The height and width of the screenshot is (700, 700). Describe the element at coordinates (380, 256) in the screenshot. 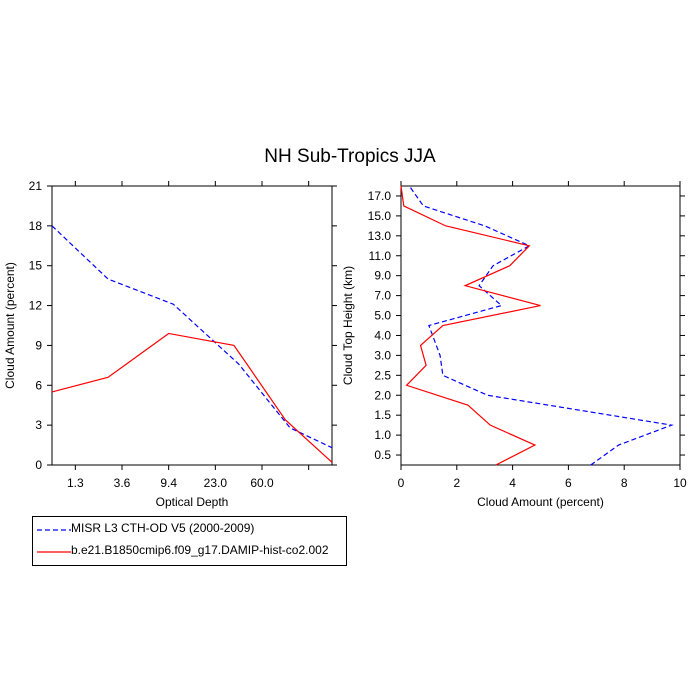

I see `y-tick-label: 11.0` at that location.